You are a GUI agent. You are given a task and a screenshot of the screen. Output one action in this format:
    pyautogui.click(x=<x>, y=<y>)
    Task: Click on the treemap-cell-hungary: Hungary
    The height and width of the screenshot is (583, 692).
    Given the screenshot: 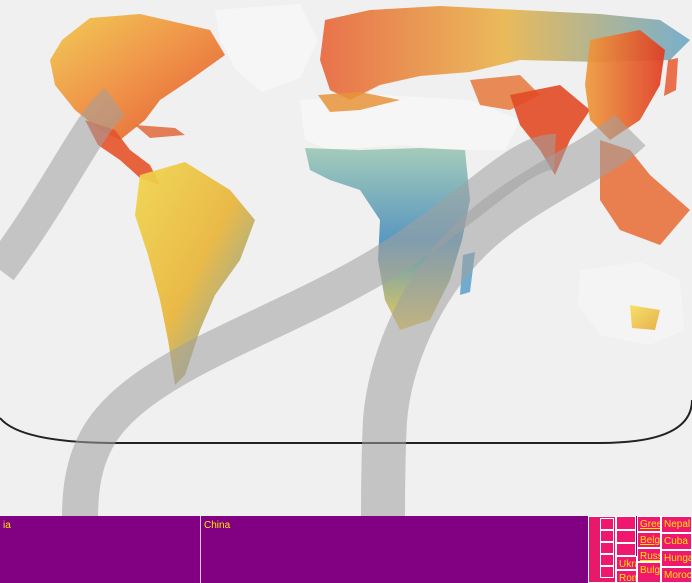 What is the action you would take?
    pyautogui.click(x=676, y=558)
    